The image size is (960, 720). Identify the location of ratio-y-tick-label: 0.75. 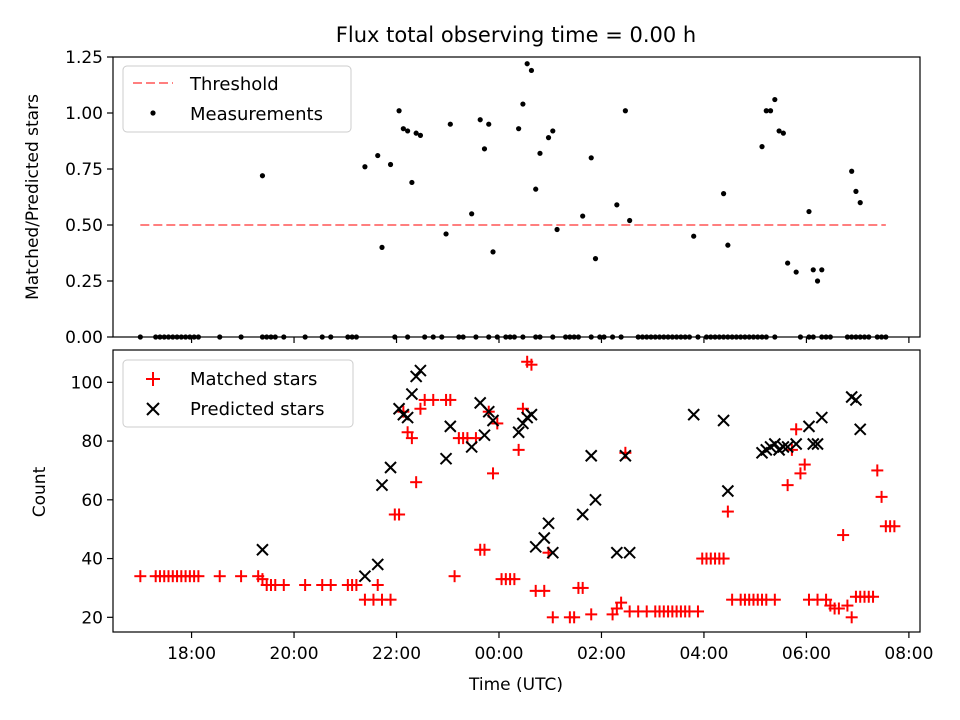
(84, 170).